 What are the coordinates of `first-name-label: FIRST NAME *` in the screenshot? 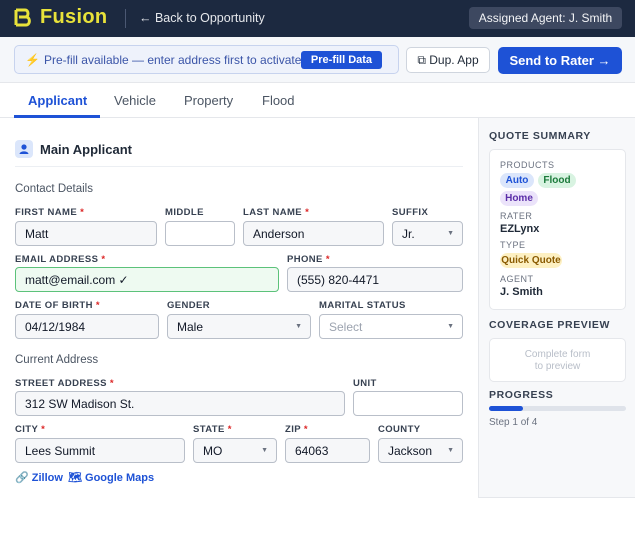 It's located at (50, 212).